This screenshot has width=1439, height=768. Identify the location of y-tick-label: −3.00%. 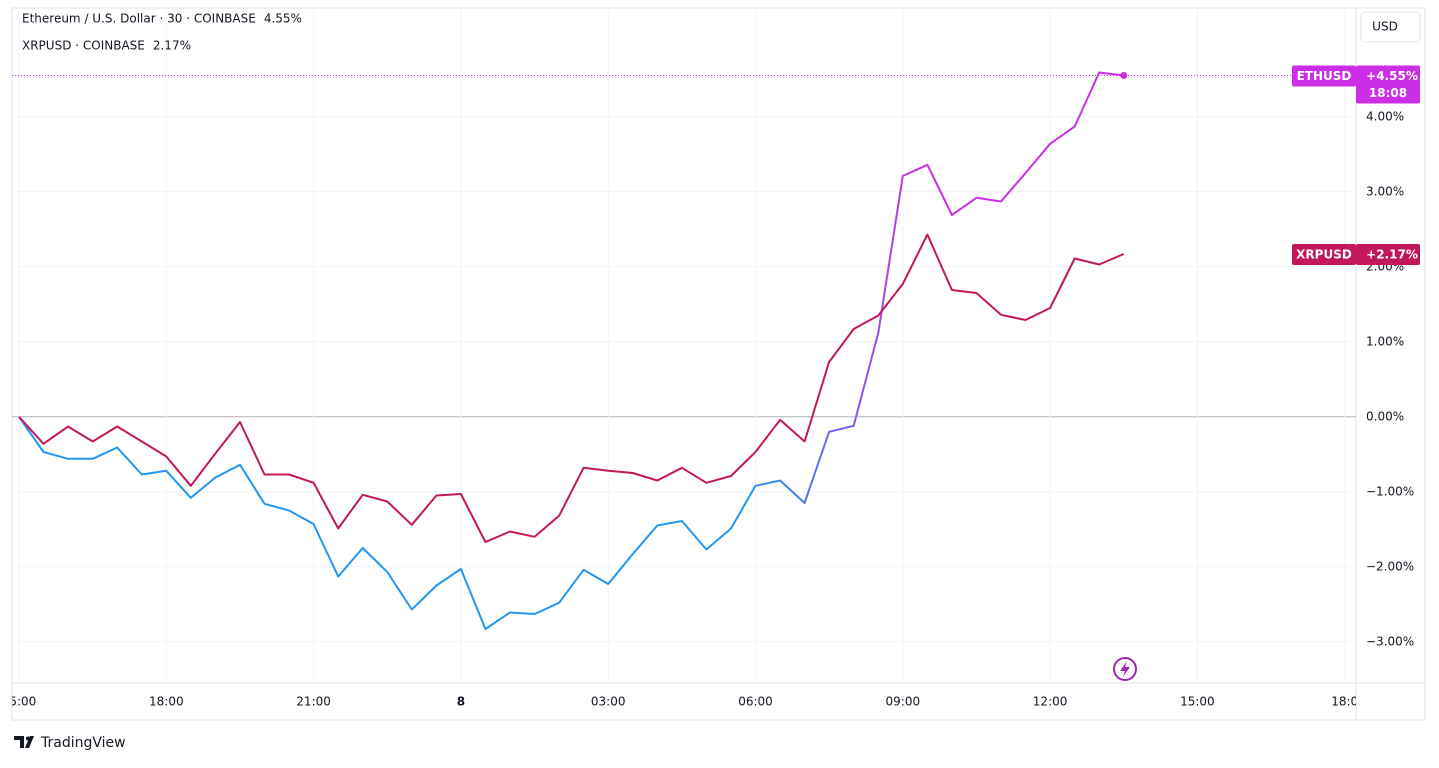
(1390, 641).